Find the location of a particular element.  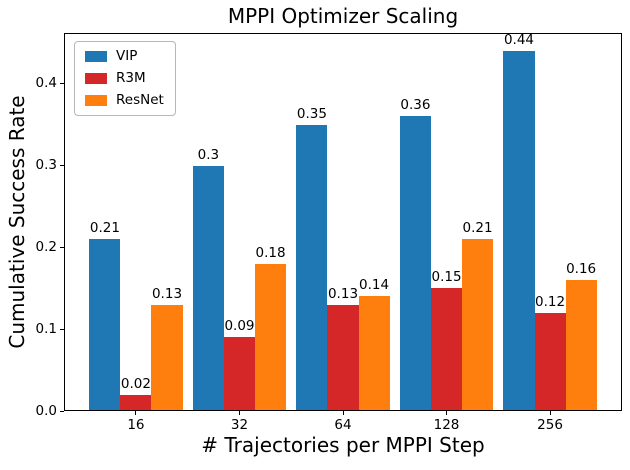

legend-item-r3m: R3M is located at coordinates (124, 78).